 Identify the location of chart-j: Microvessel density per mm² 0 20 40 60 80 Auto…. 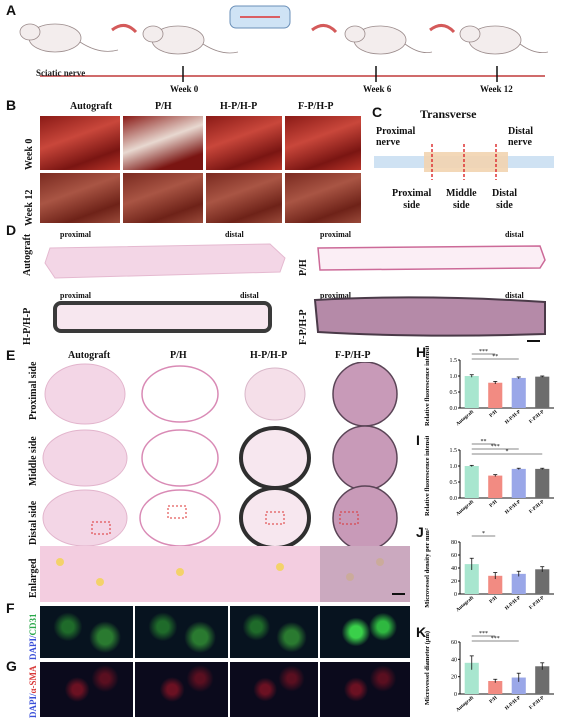
(489, 570).